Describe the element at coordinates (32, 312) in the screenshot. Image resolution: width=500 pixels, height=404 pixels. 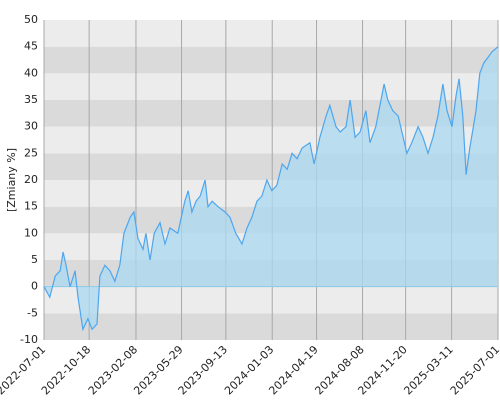
I see `y-tick-label: -5` at that location.